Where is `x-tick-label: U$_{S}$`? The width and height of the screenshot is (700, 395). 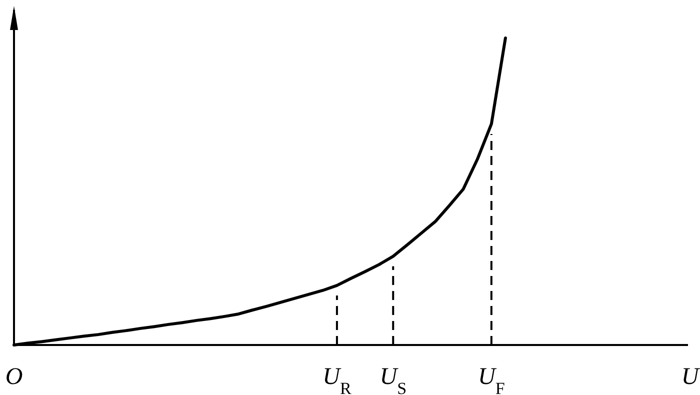 x-tick-label: U$_{S}$ is located at coordinates (393, 379).